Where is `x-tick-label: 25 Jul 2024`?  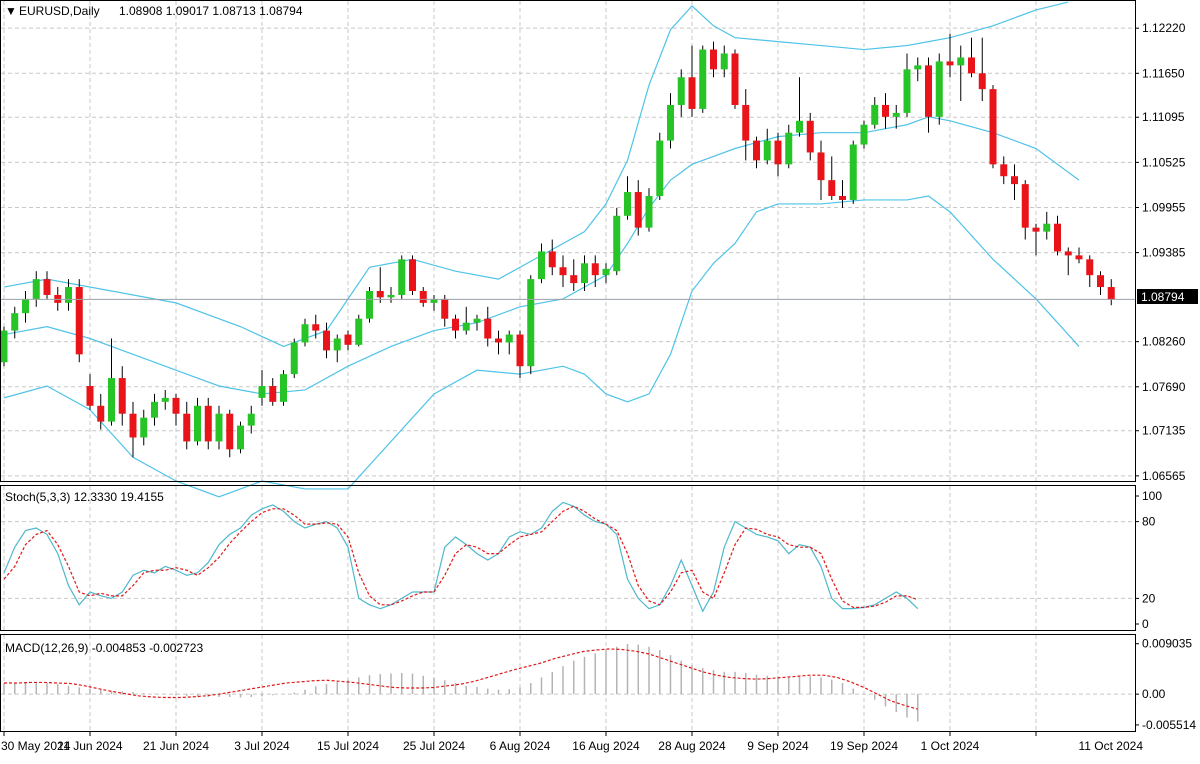
x-tick-label: 25 Jul 2024 is located at coordinates (434, 746).